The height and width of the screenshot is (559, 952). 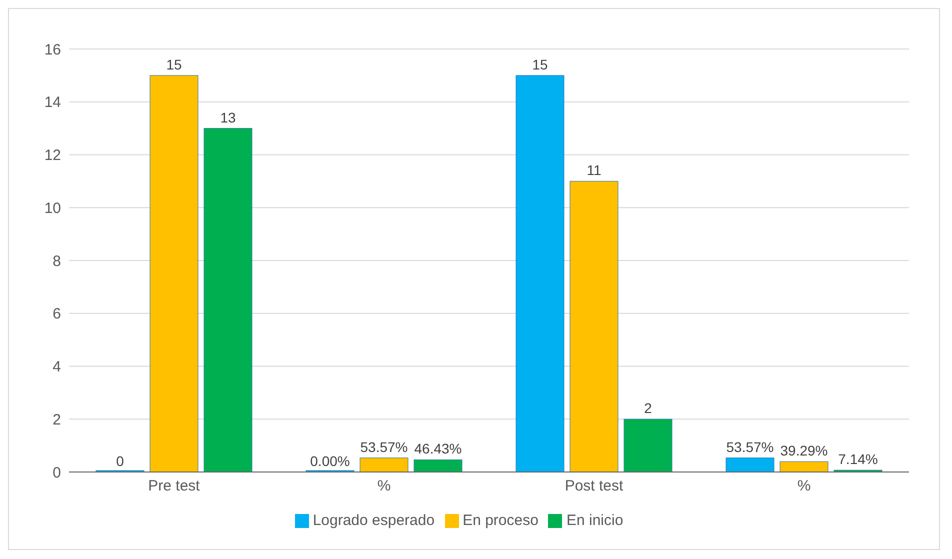 What do you see at coordinates (52, 49) in the screenshot?
I see `y-tick-label: 16` at bounding box center [52, 49].